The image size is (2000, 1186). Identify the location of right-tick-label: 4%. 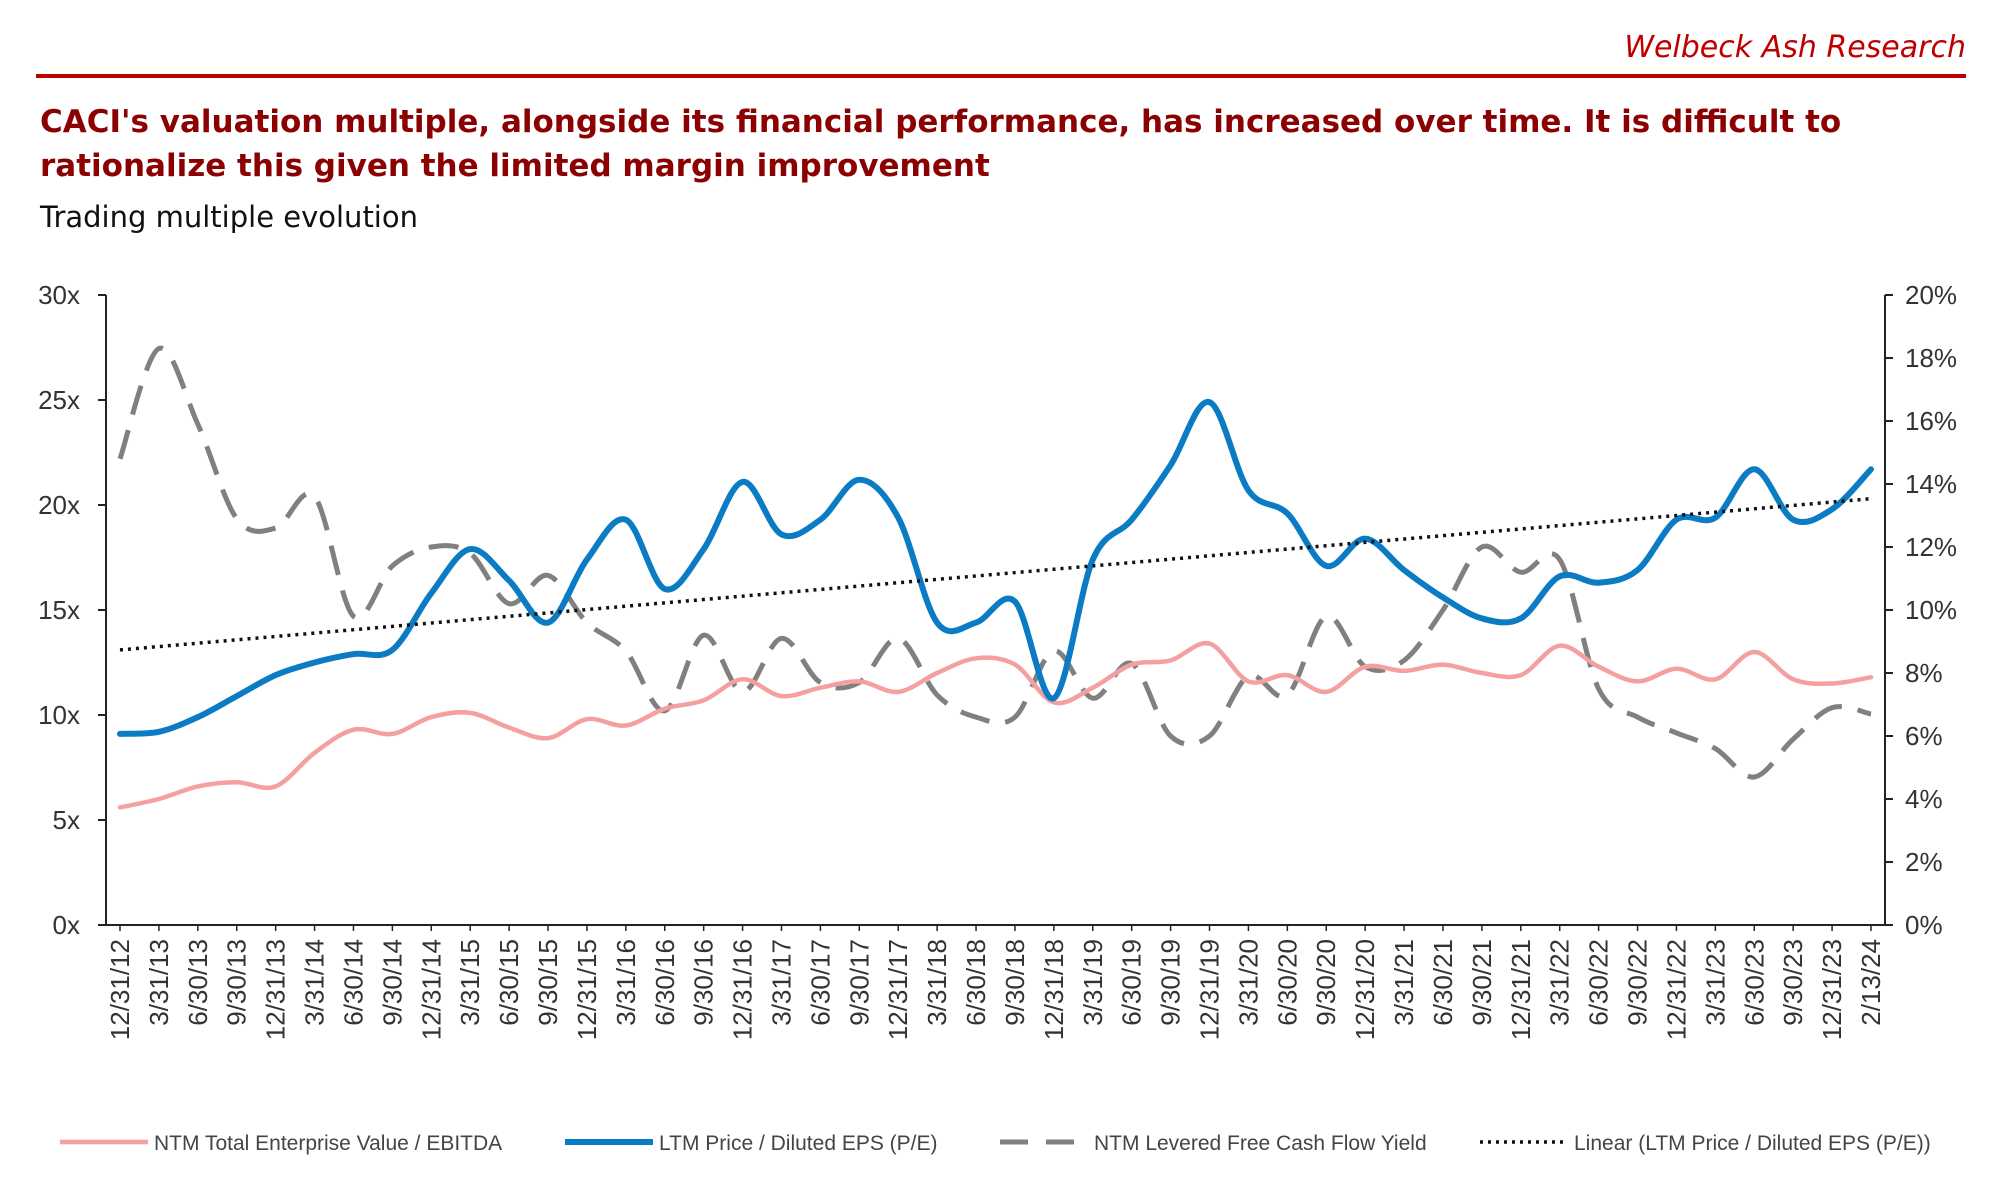
(1924, 799).